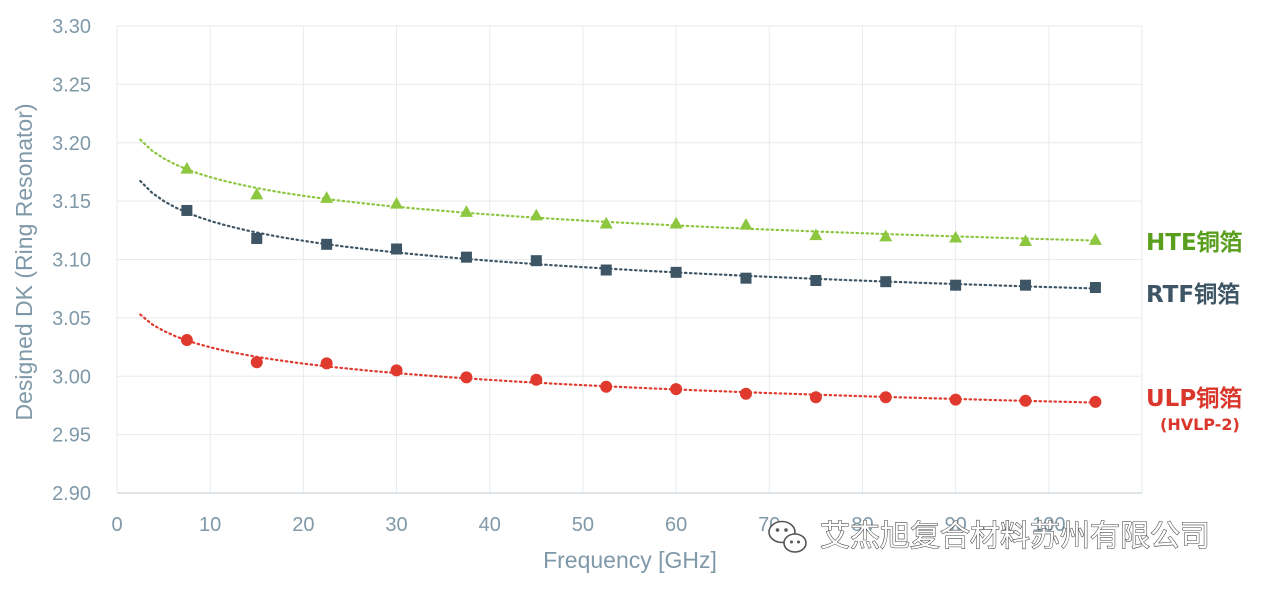 The image size is (1280, 591). What do you see at coordinates (787, 536) in the screenshot?
I see `wechat-icon` at bounding box center [787, 536].